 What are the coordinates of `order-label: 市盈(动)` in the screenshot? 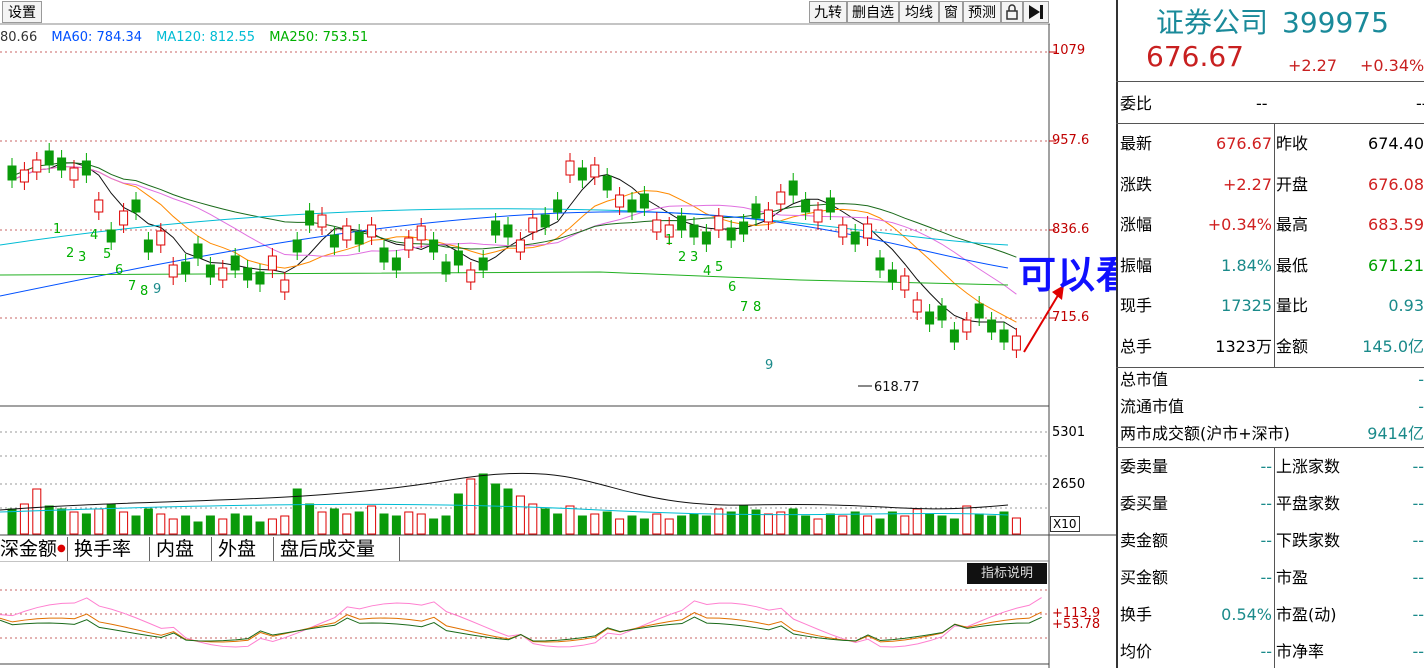 It's located at (1306, 614).